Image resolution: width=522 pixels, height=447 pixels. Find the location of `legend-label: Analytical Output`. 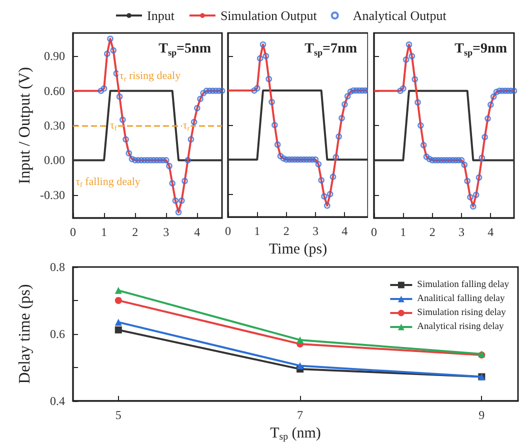

legend-label: Analytical Output is located at coordinates (399, 15).